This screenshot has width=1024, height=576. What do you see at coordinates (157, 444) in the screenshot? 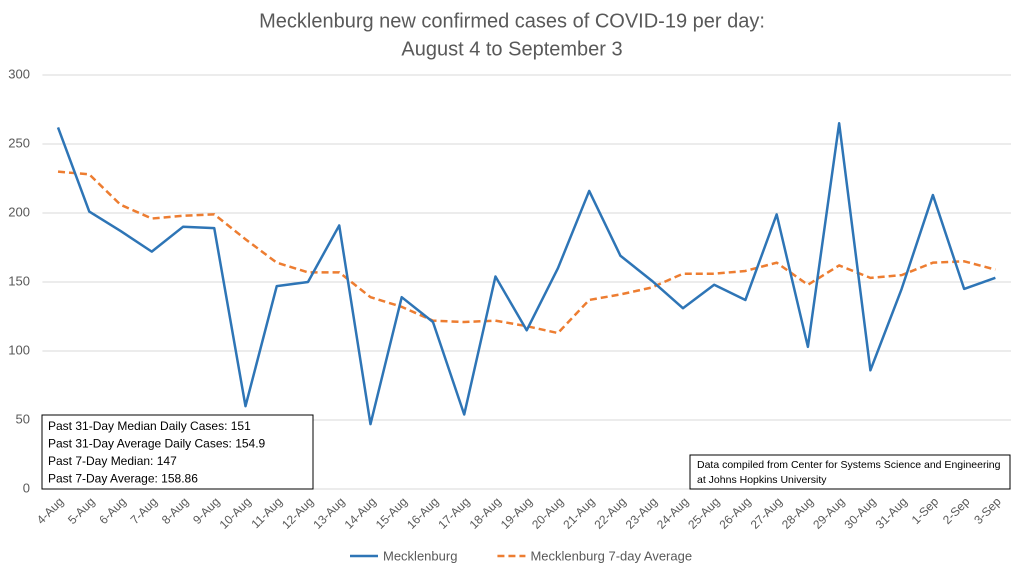
I see `stats-text: Past 31-Day Average Daily Cases: 154.9` at bounding box center [157, 444].